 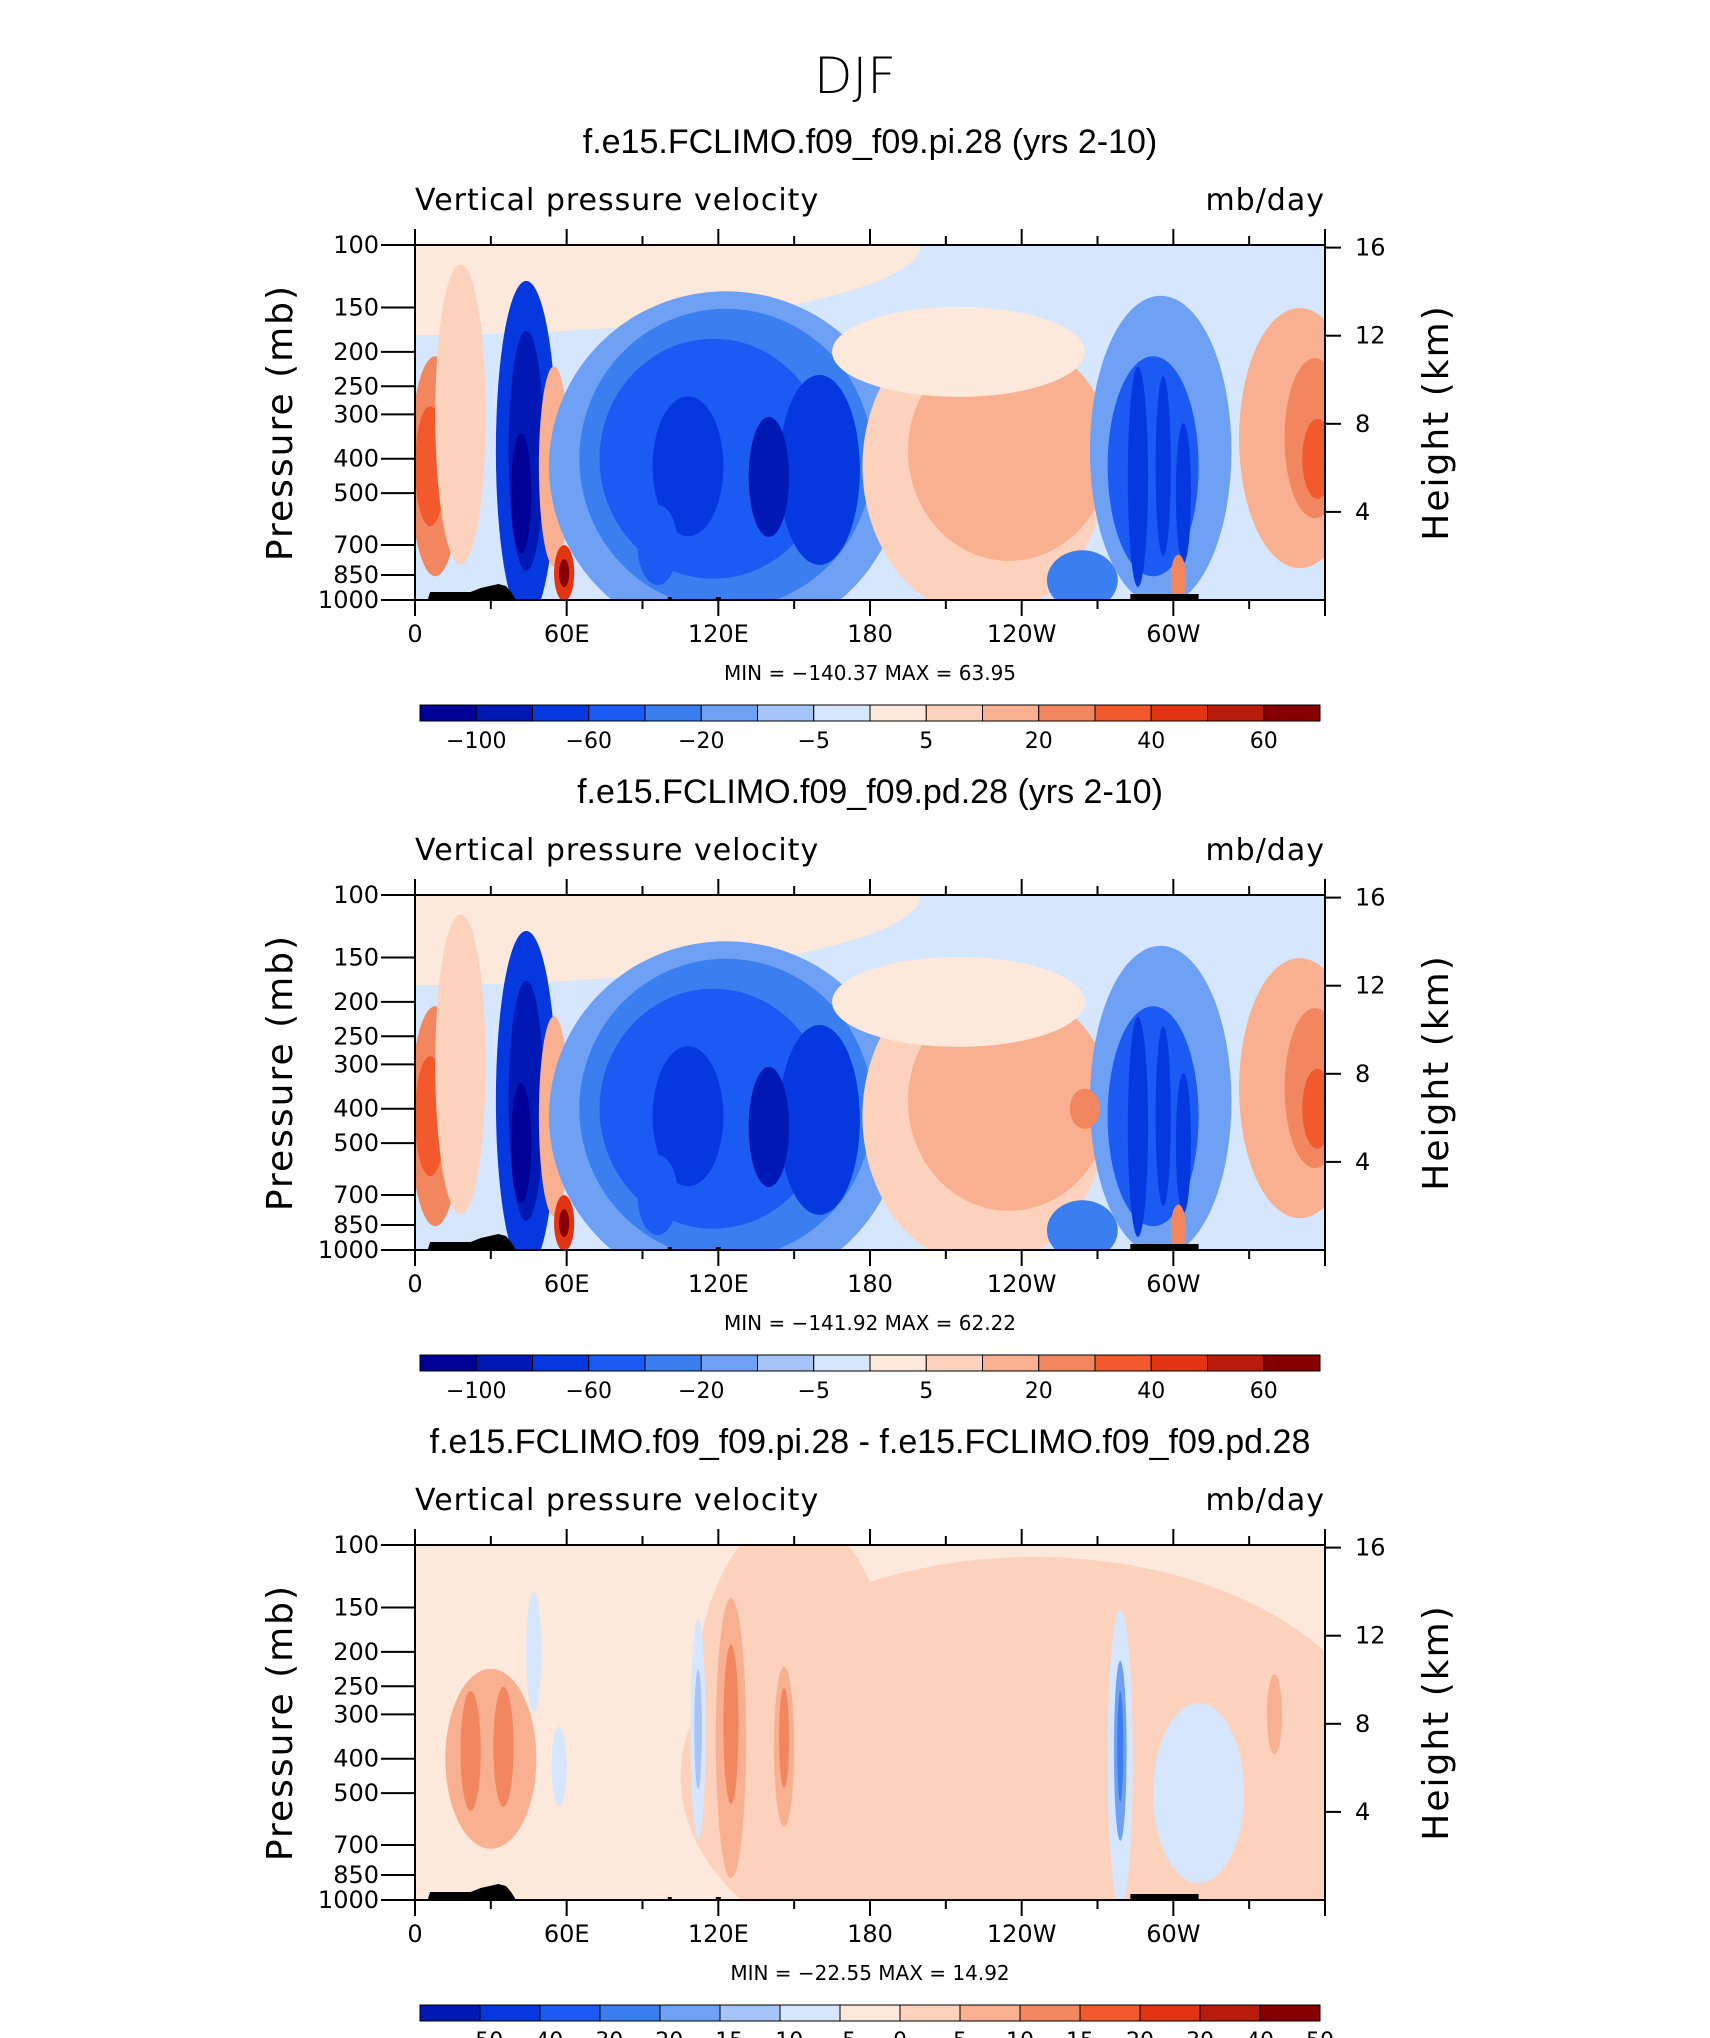 What do you see at coordinates (718, 1934) in the screenshot?
I see `x-tick-label: 120E` at bounding box center [718, 1934].